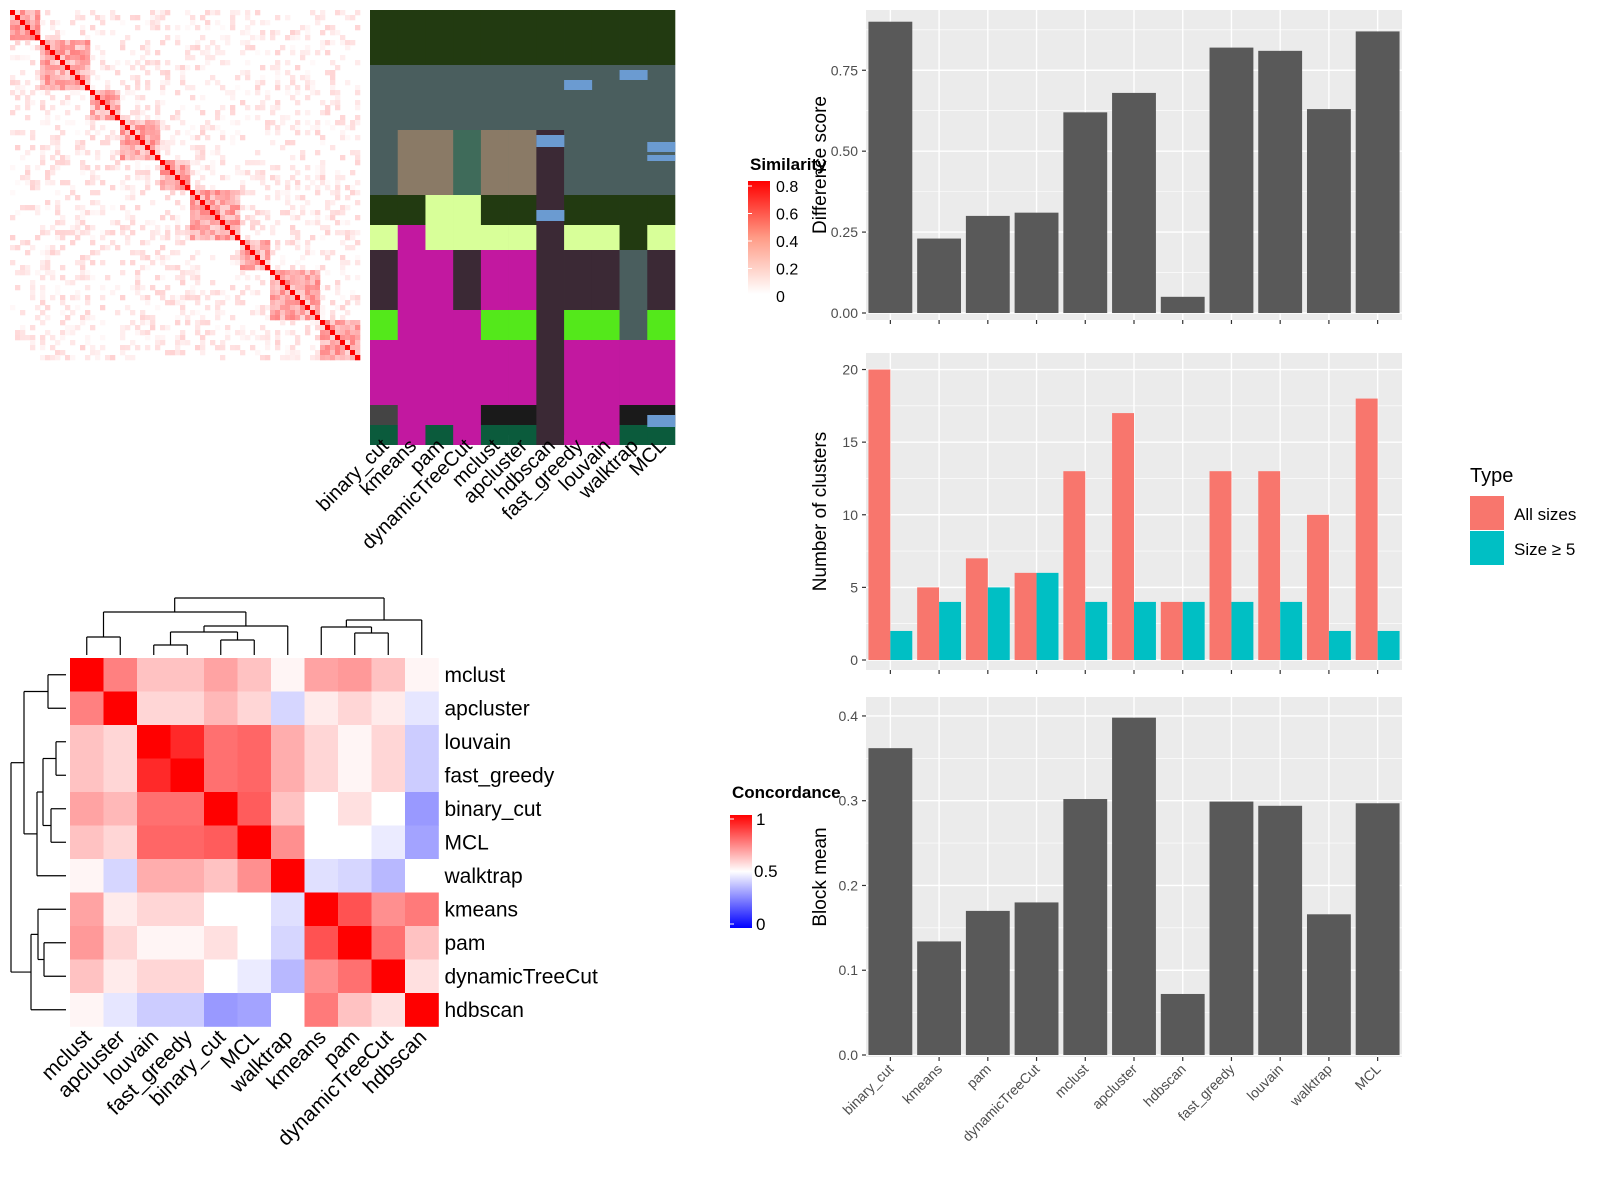 The height and width of the screenshot is (1200, 1600). I want to click on size5-bar, so click(1388, 645).